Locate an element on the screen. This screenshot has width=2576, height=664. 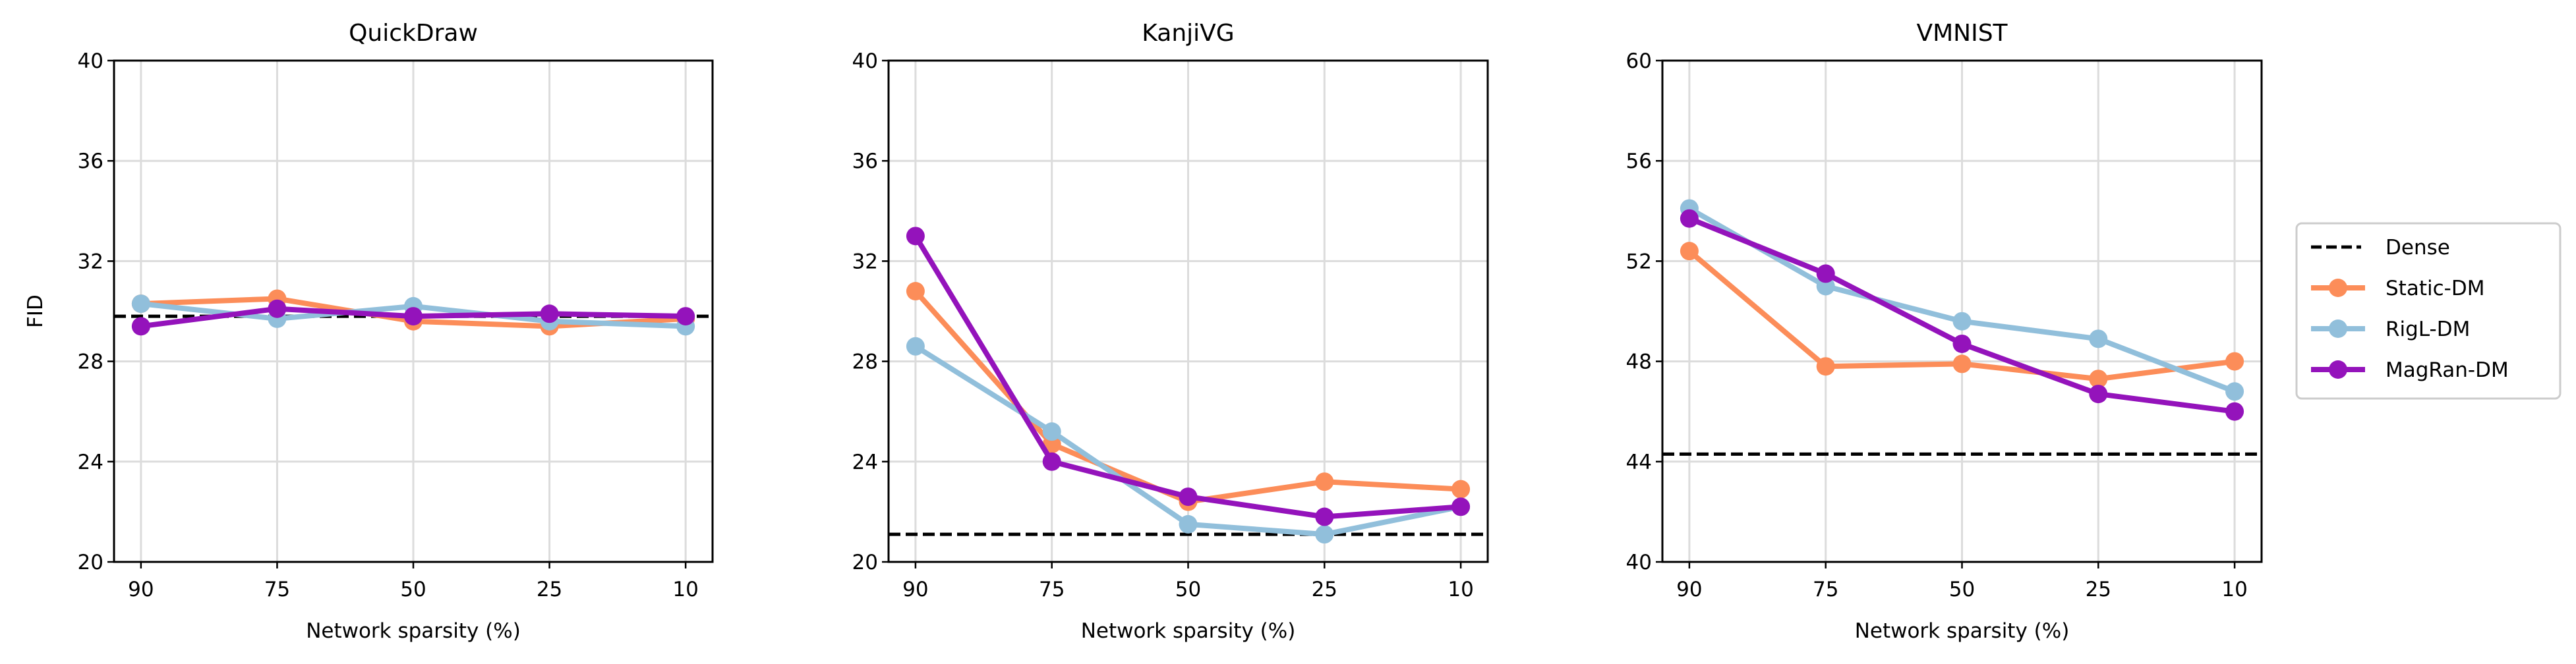
legend-label: Dense is located at coordinates (2418, 248).